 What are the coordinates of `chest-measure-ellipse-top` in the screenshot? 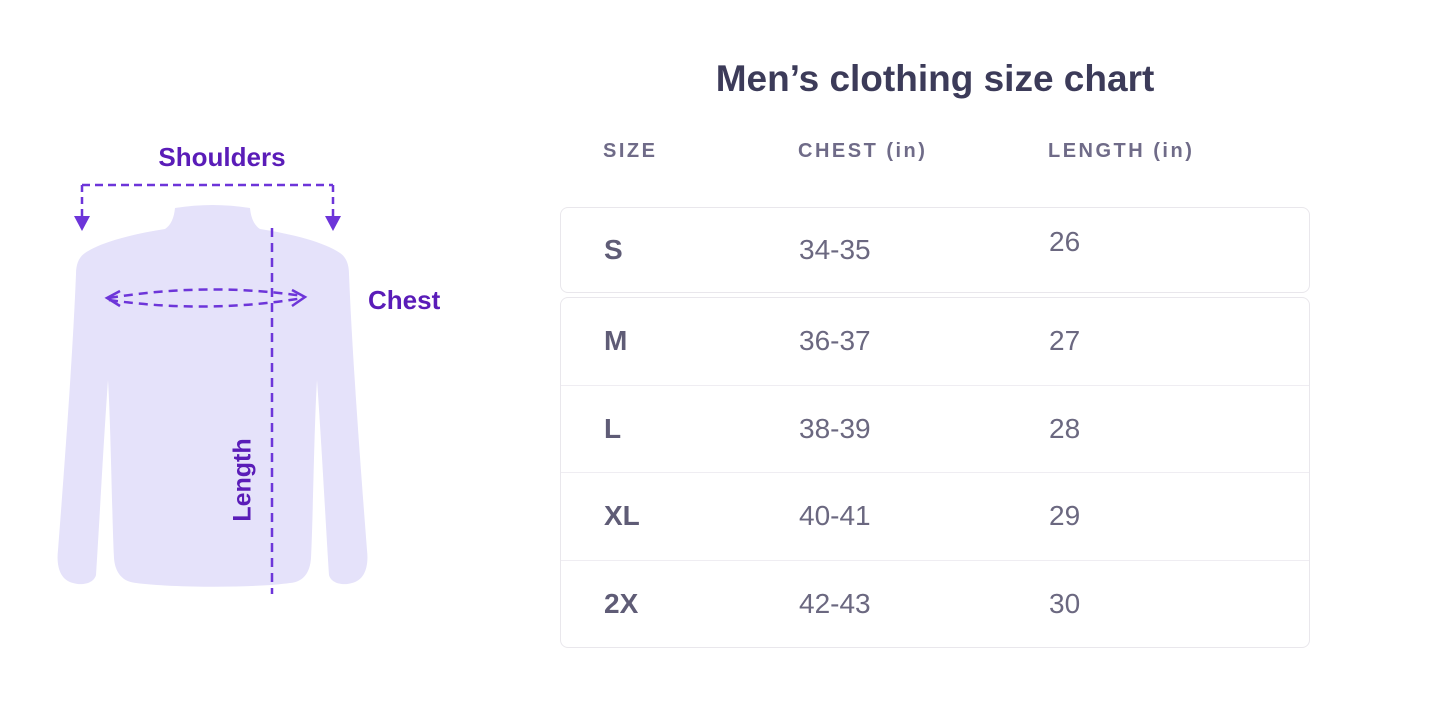 It's located at (206, 294).